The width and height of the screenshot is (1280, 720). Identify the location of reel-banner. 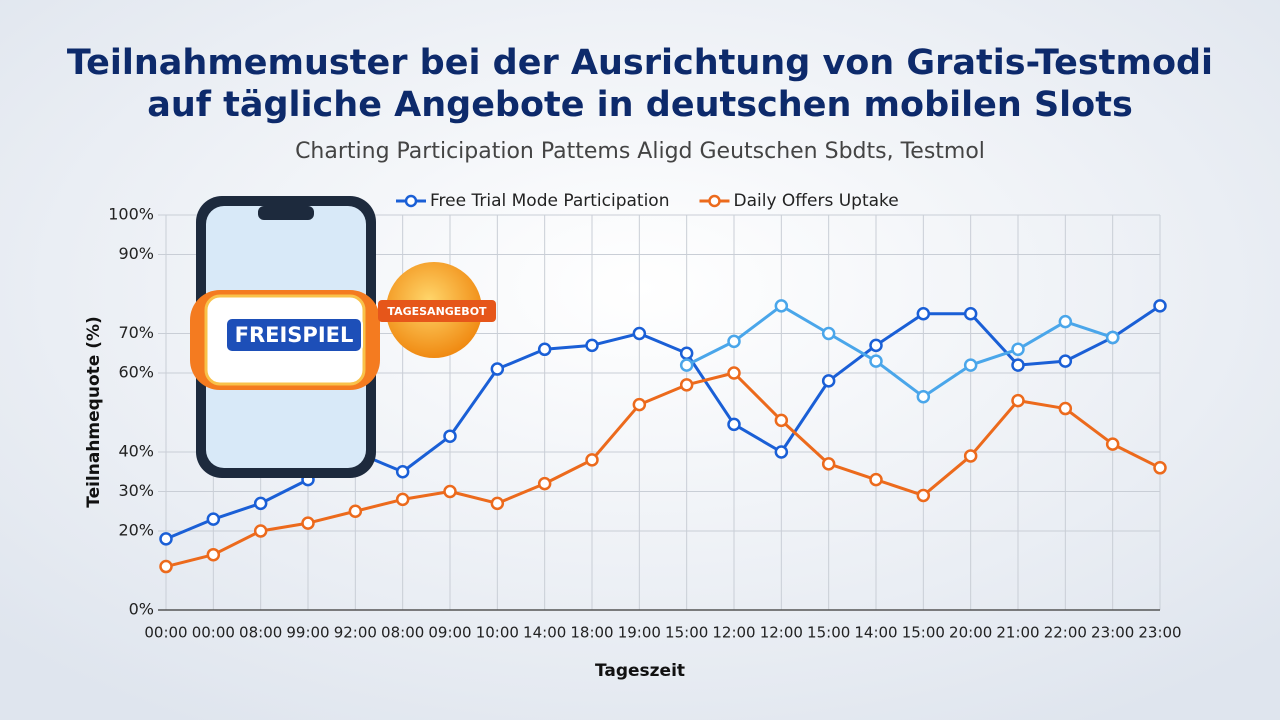
(294, 335).